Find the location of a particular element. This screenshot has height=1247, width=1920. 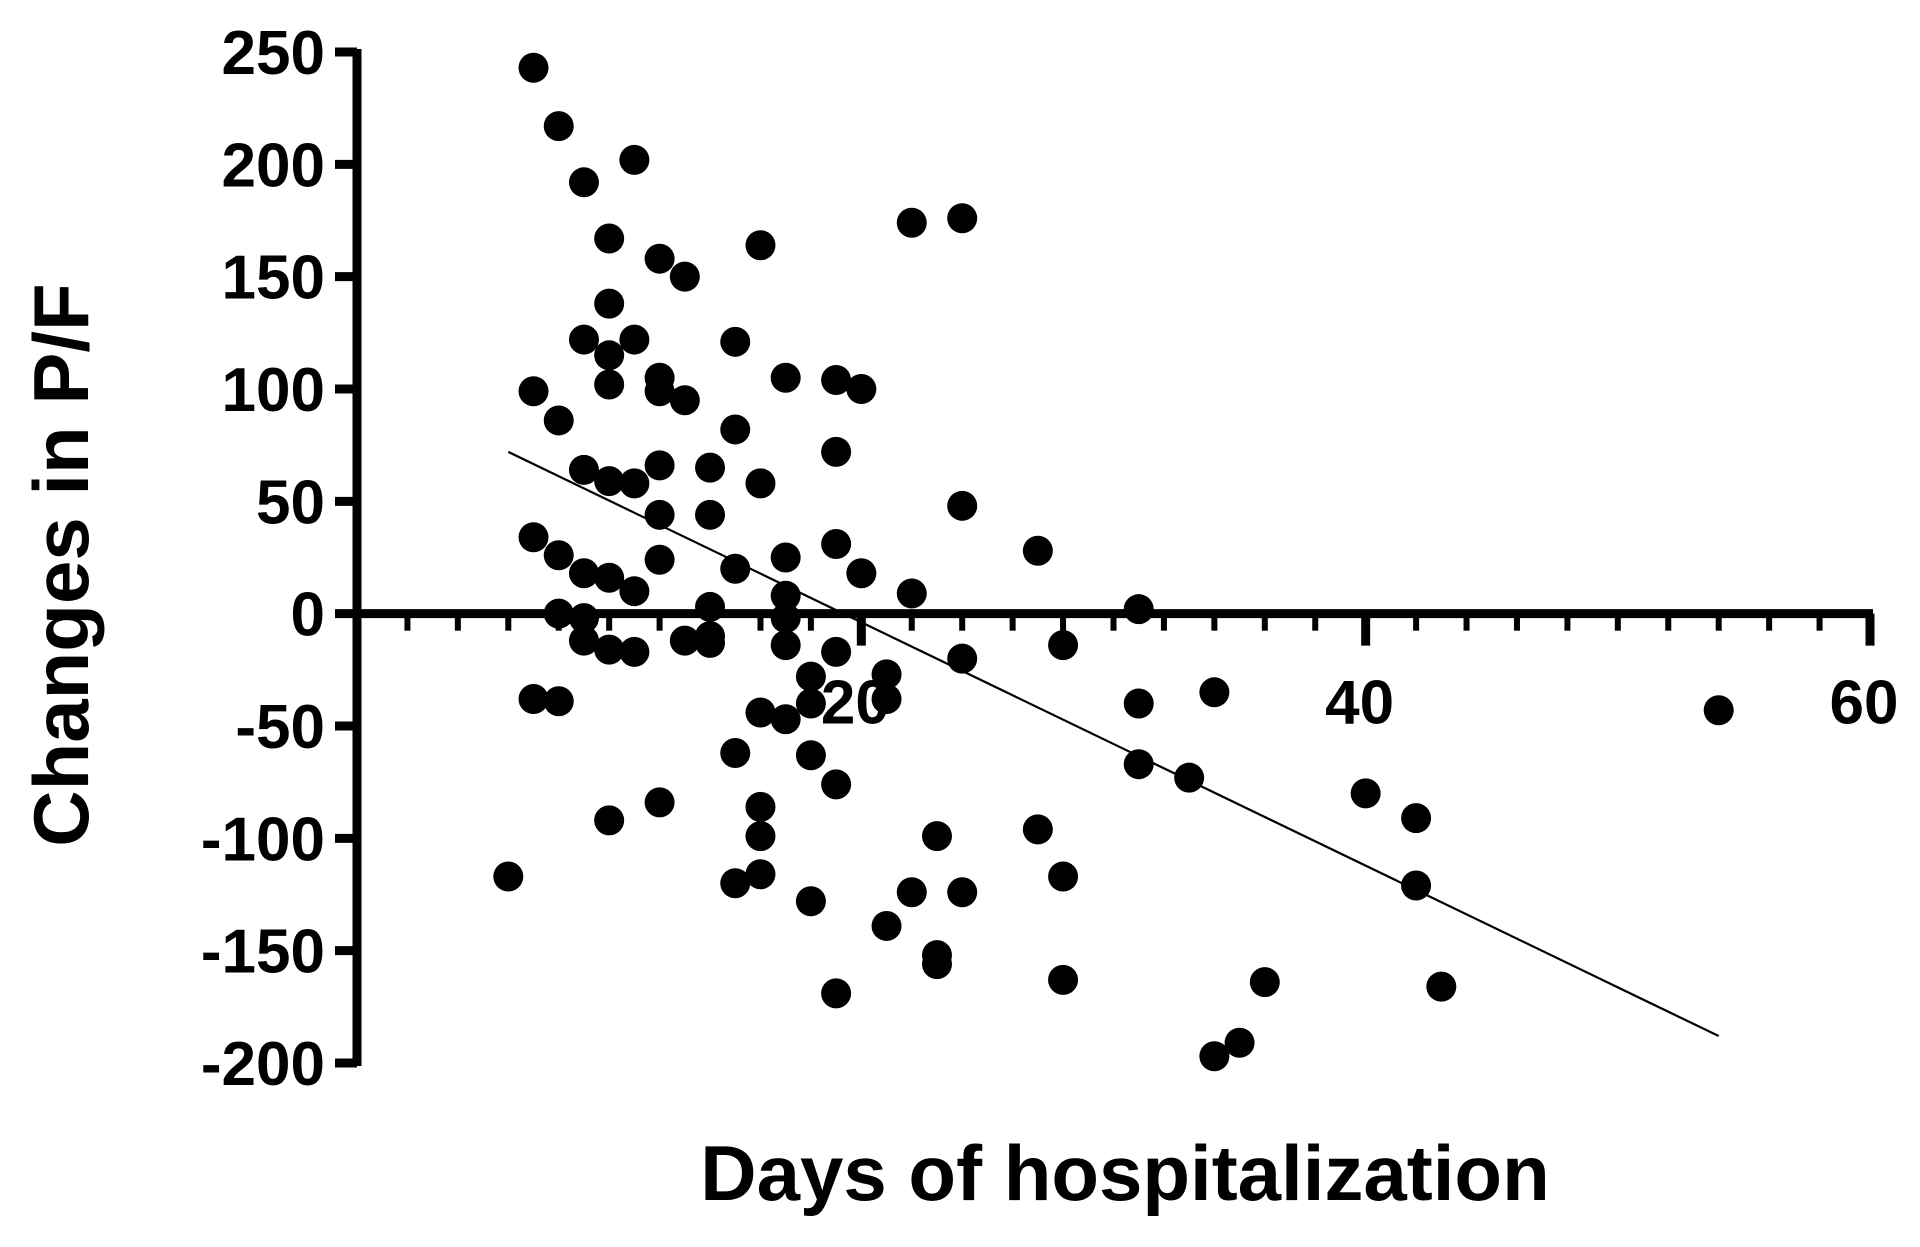

y-tick-label: 250 is located at coordinates (273, 53).